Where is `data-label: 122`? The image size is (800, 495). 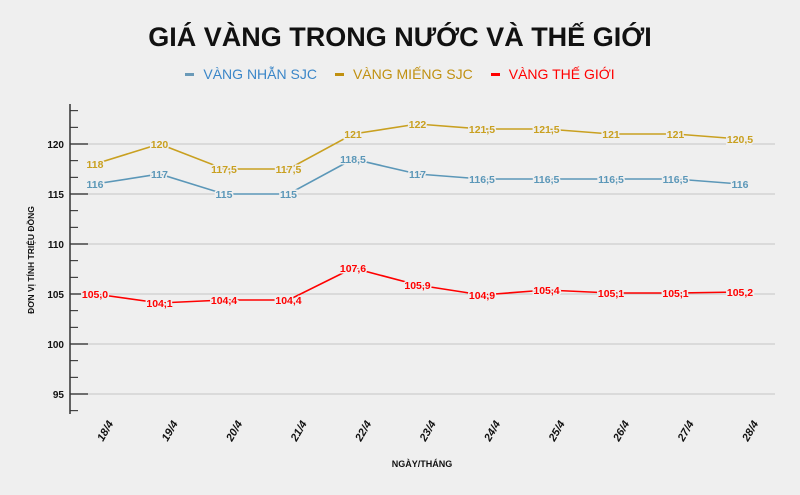 data-label: 122 is located at coordinates (418, 125).